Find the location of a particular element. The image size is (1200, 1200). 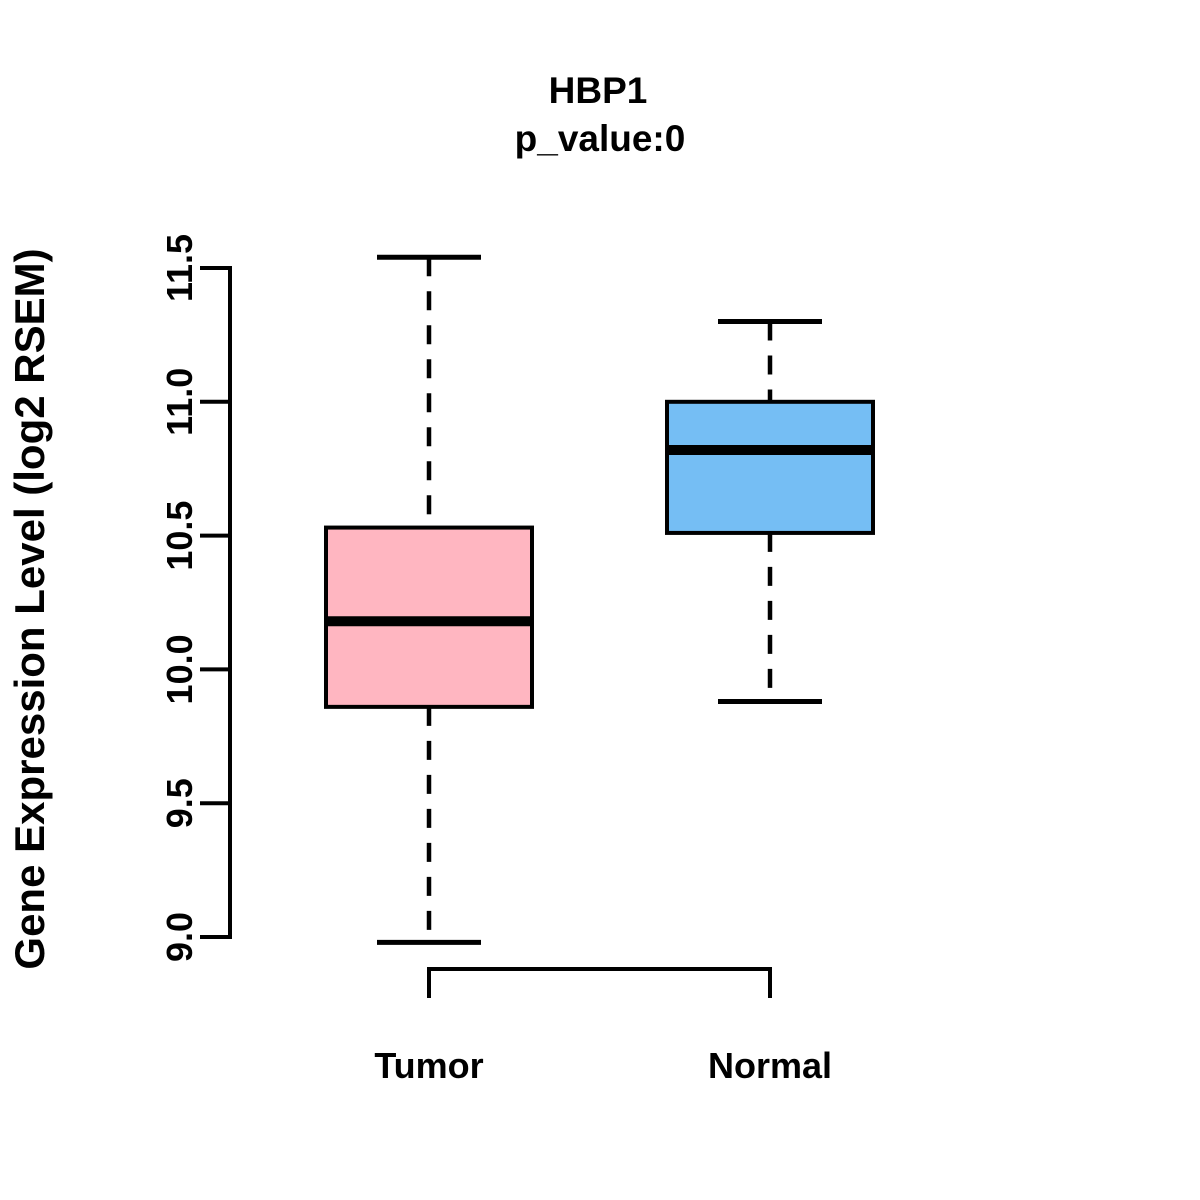

box-normal is located at coordinates (770, 467).